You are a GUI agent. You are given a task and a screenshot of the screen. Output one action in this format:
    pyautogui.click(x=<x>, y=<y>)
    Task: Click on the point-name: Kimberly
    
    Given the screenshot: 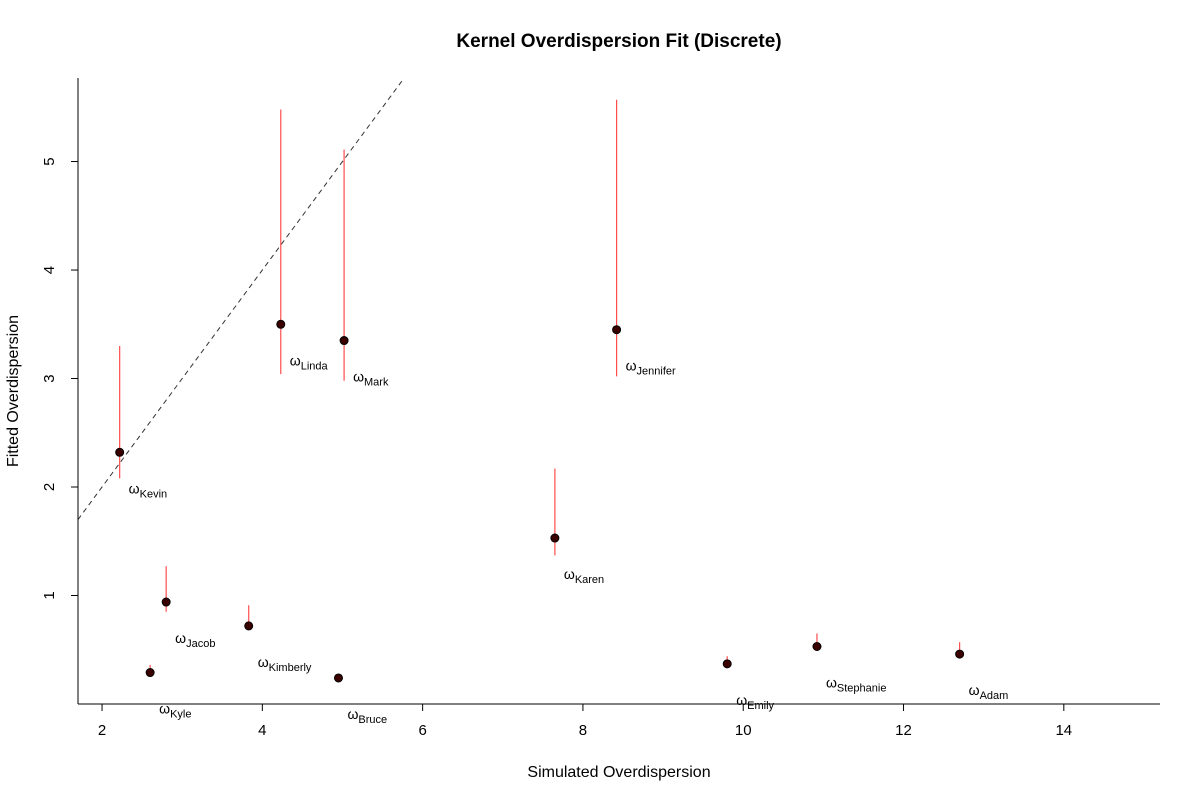 What is the action you would take?
    pyautogui.click(x=290, y=668)
    